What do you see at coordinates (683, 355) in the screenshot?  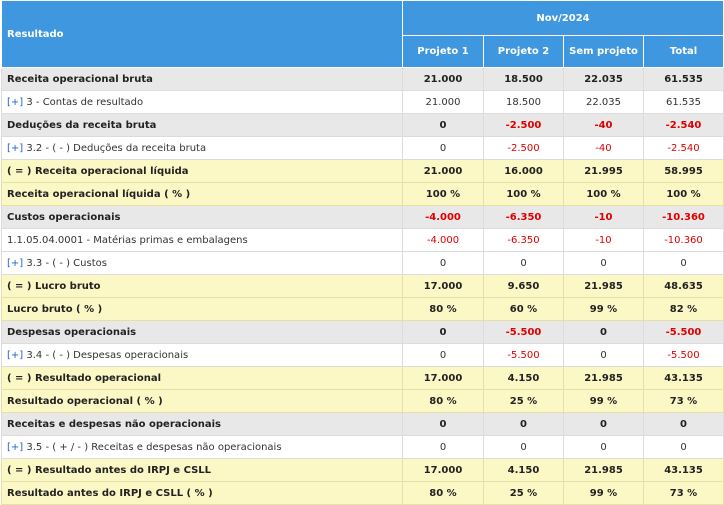 I see `value-cell-total: -5.500` at bounding box center [683, 355].